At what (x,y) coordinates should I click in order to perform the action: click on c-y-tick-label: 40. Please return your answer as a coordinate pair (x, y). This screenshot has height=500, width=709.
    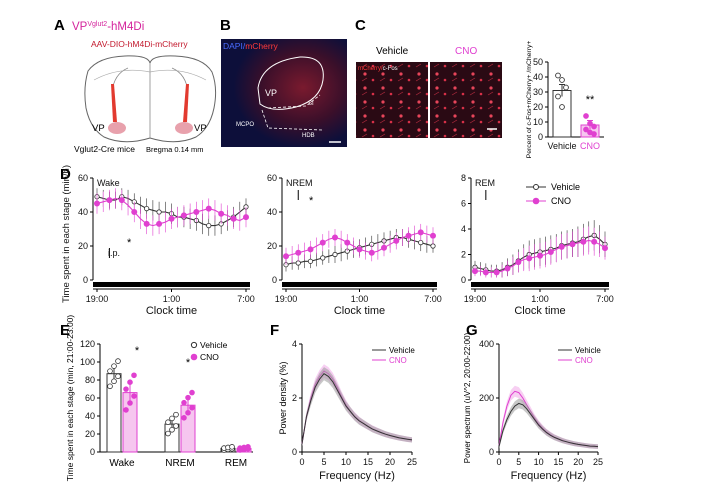
    Looking at the image, I should click on (538, 77).